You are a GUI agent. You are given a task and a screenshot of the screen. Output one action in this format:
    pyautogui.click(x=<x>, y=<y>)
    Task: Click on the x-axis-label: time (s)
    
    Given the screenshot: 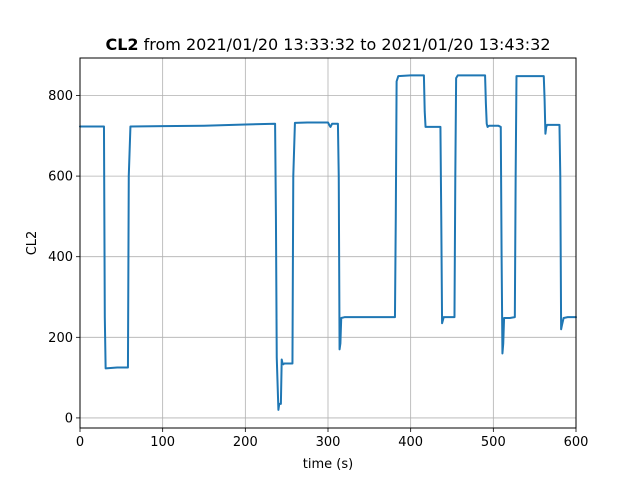 What is the action you would take?
    pyautogui.click(x=328, y=464)
    